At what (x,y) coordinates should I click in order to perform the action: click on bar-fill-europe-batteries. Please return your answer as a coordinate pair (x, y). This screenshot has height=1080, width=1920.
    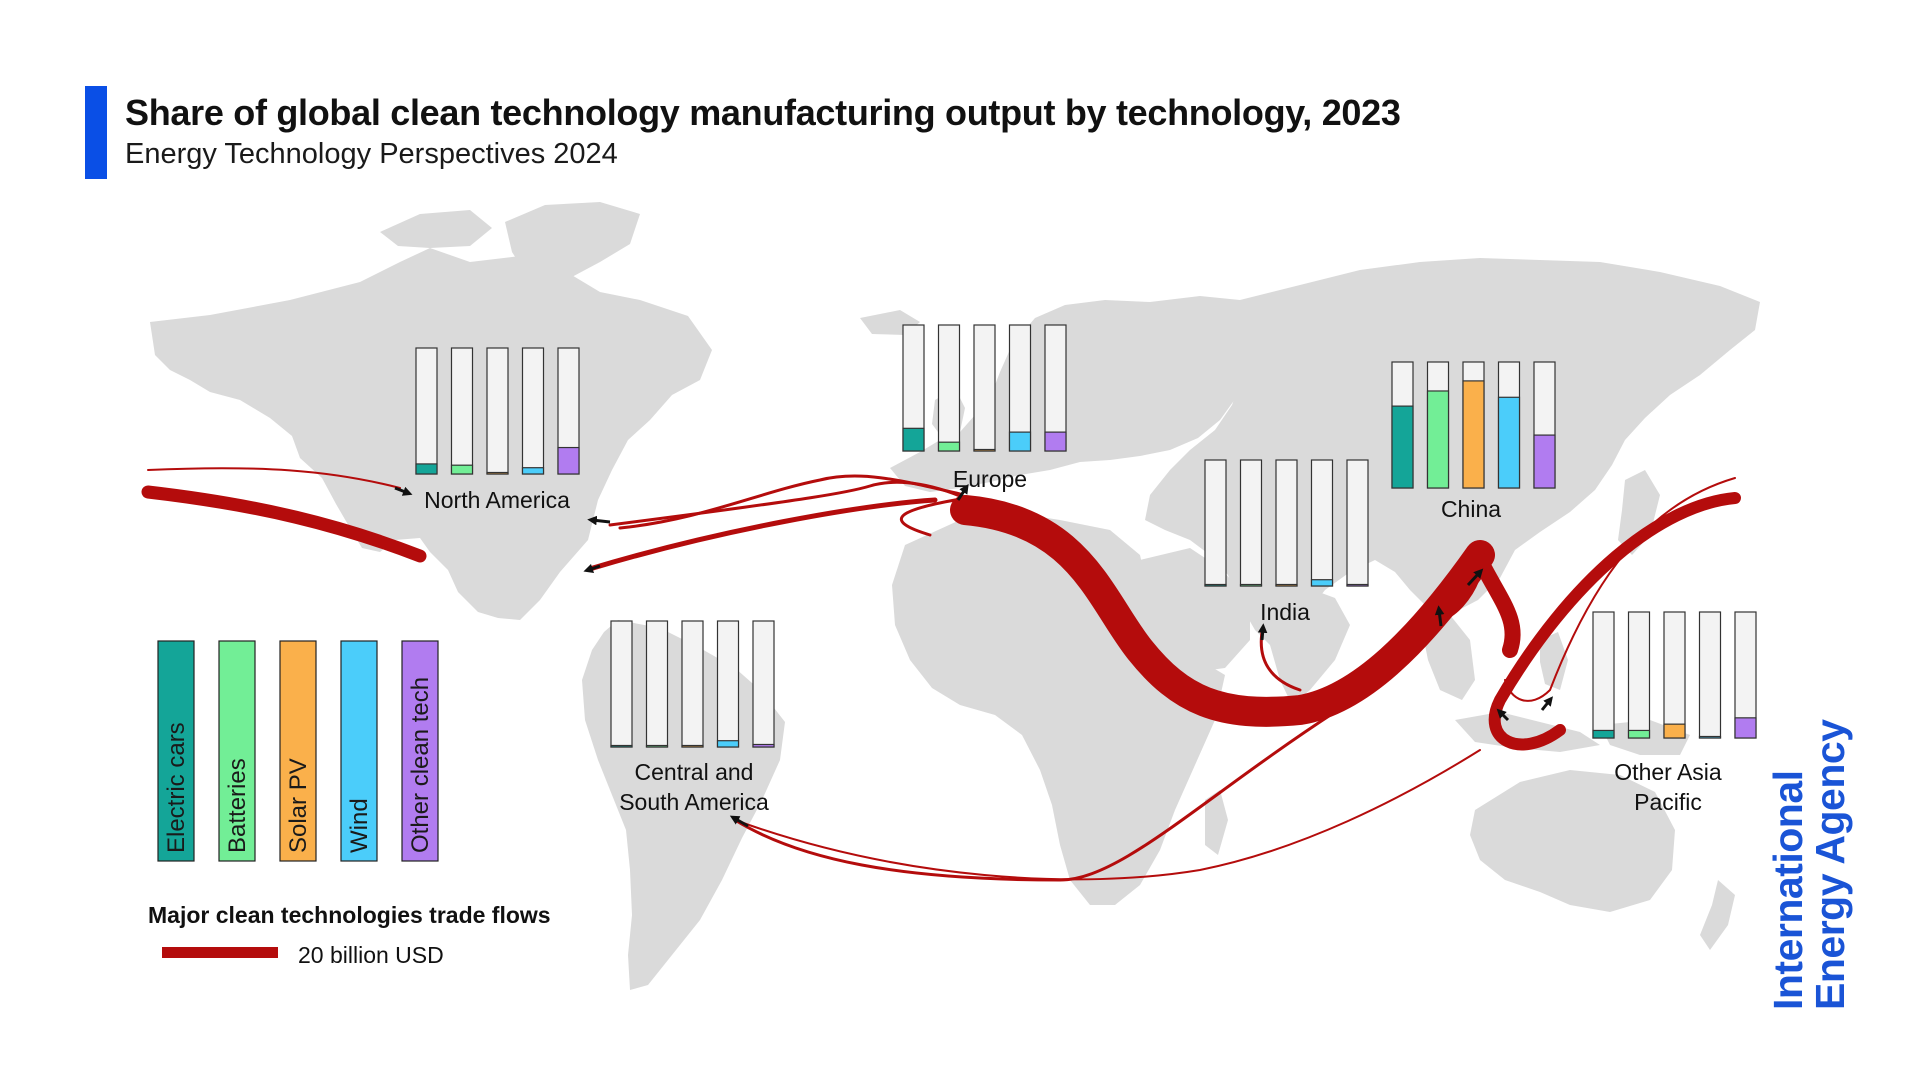
    Looking at the image, I should click on (949, 446).